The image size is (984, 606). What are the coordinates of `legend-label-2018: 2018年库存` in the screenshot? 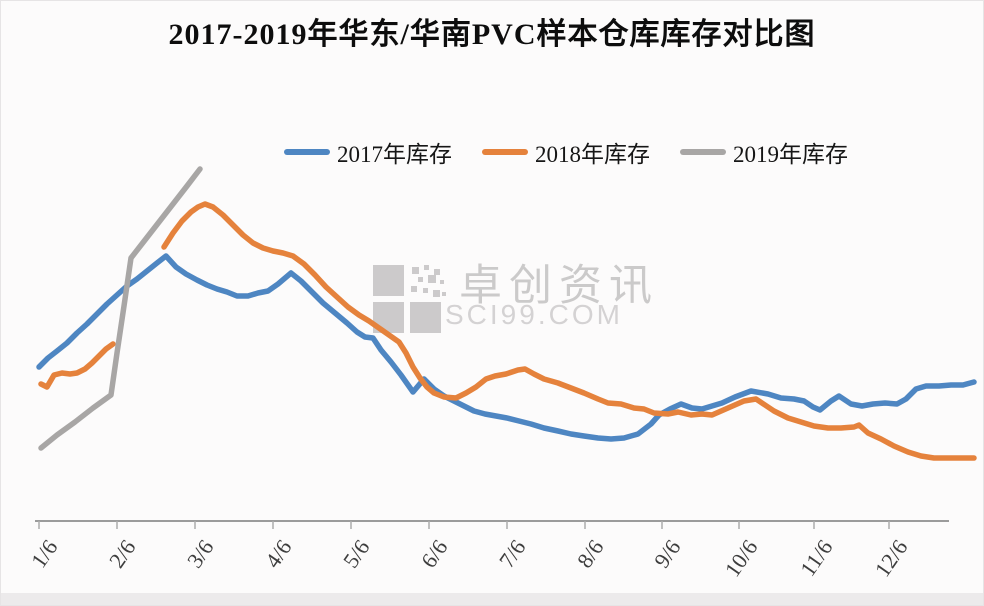 It's located at (592, 154).